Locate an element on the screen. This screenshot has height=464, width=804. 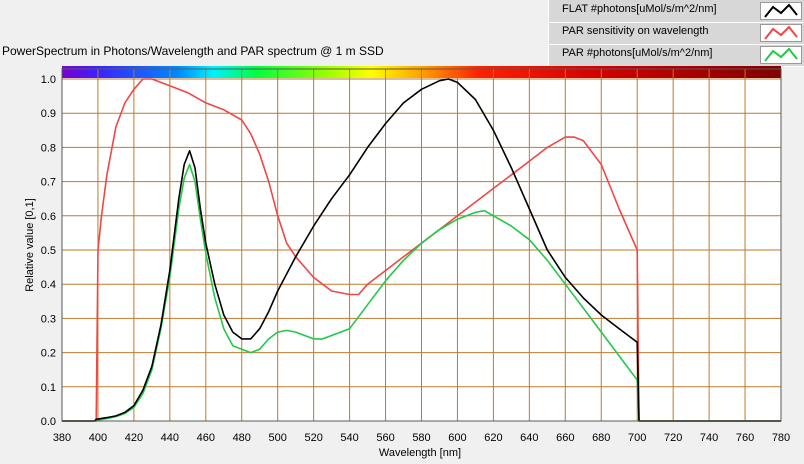
x-tick-label: 500 is located at coordinates (278, 438).